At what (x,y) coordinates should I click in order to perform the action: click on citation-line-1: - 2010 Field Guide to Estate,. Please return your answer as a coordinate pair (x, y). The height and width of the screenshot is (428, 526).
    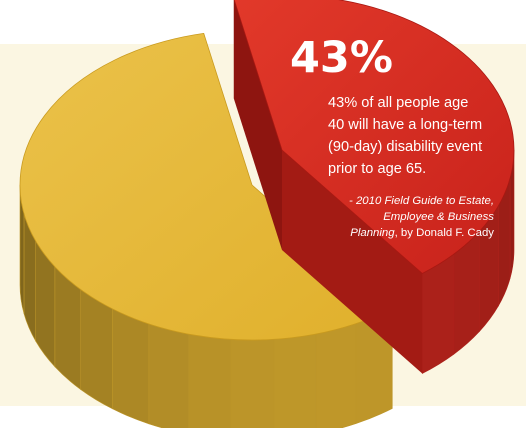
    Looking at the image, I should click on (421, 201).